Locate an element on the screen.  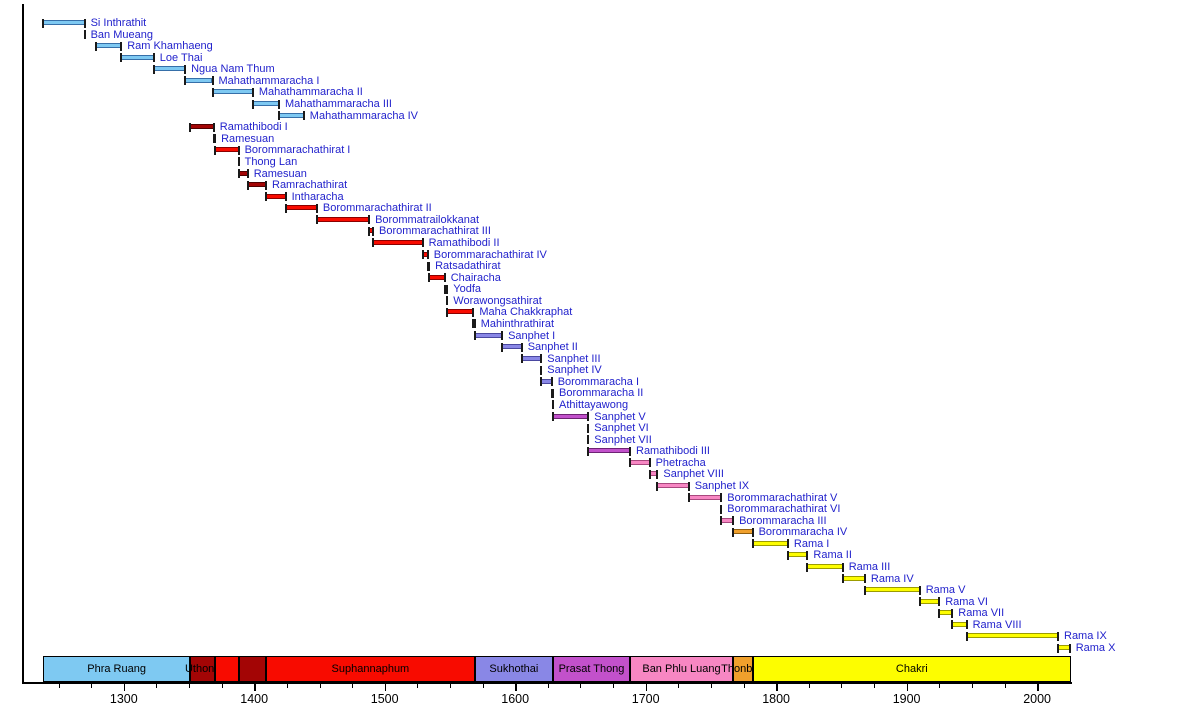
monarch-label: Thong Lan is located at coordinates (271, 161).